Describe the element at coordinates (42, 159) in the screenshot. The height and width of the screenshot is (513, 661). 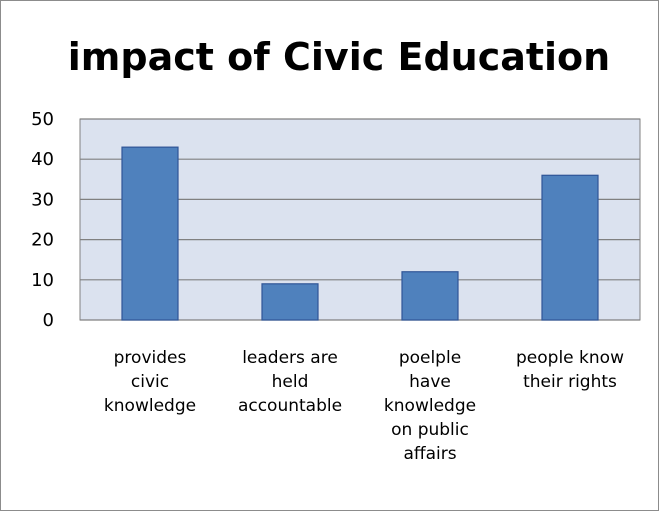
I see `y-tick-label: 40` at that location.